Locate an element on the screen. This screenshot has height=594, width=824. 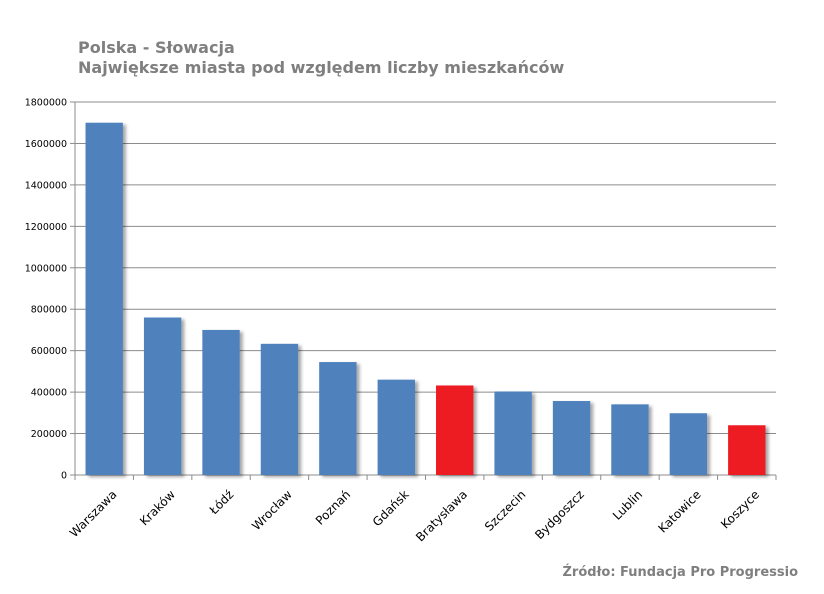
y-tick-label: 1600000 is located at coordinates (46, 144).